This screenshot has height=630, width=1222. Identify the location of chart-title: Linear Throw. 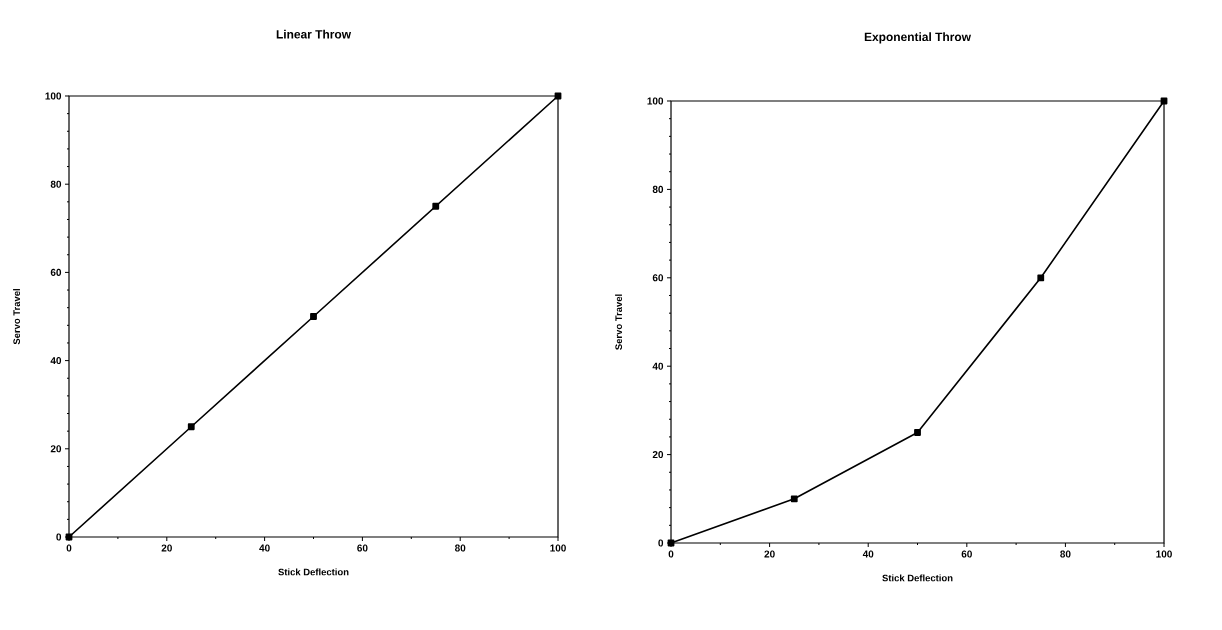
(314, 34).